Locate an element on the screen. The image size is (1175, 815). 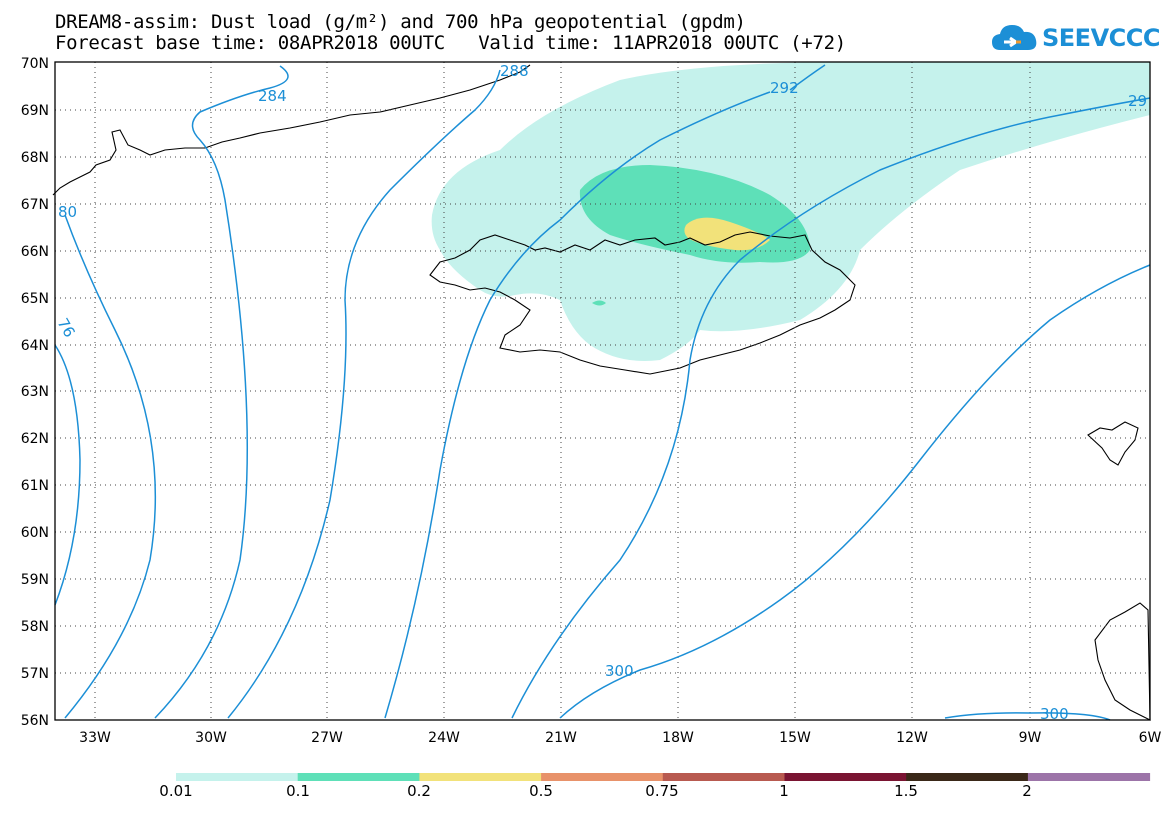
lon-label: 18W is located at coordinates (678, 738).